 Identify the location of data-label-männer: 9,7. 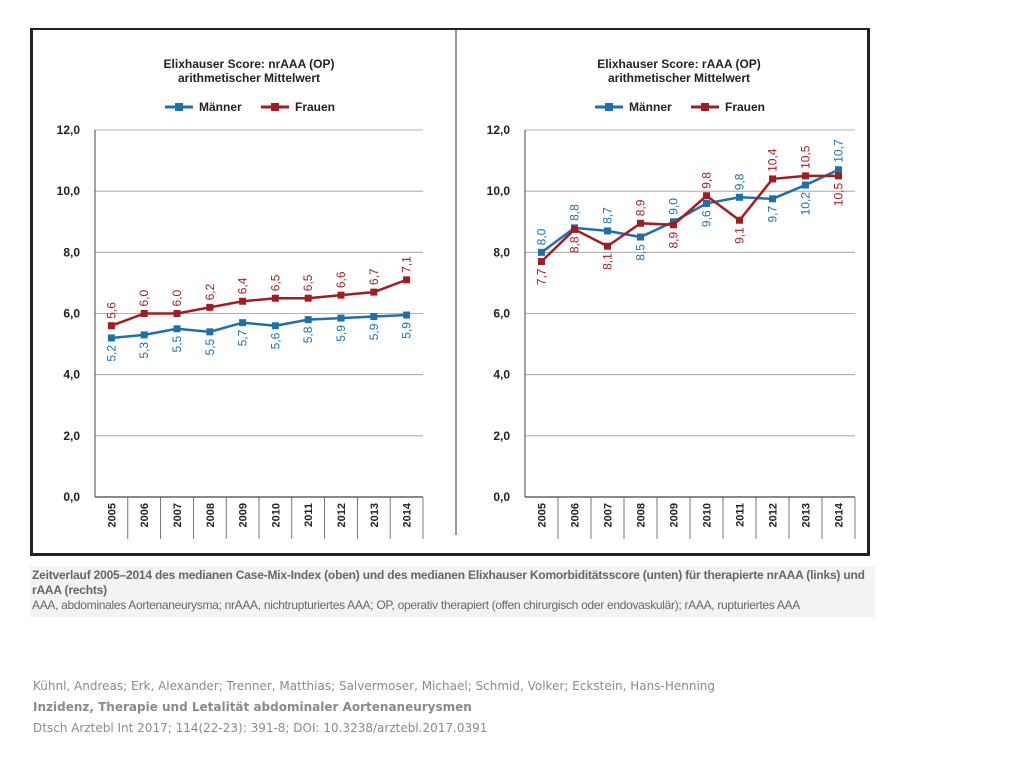
(773, 213).